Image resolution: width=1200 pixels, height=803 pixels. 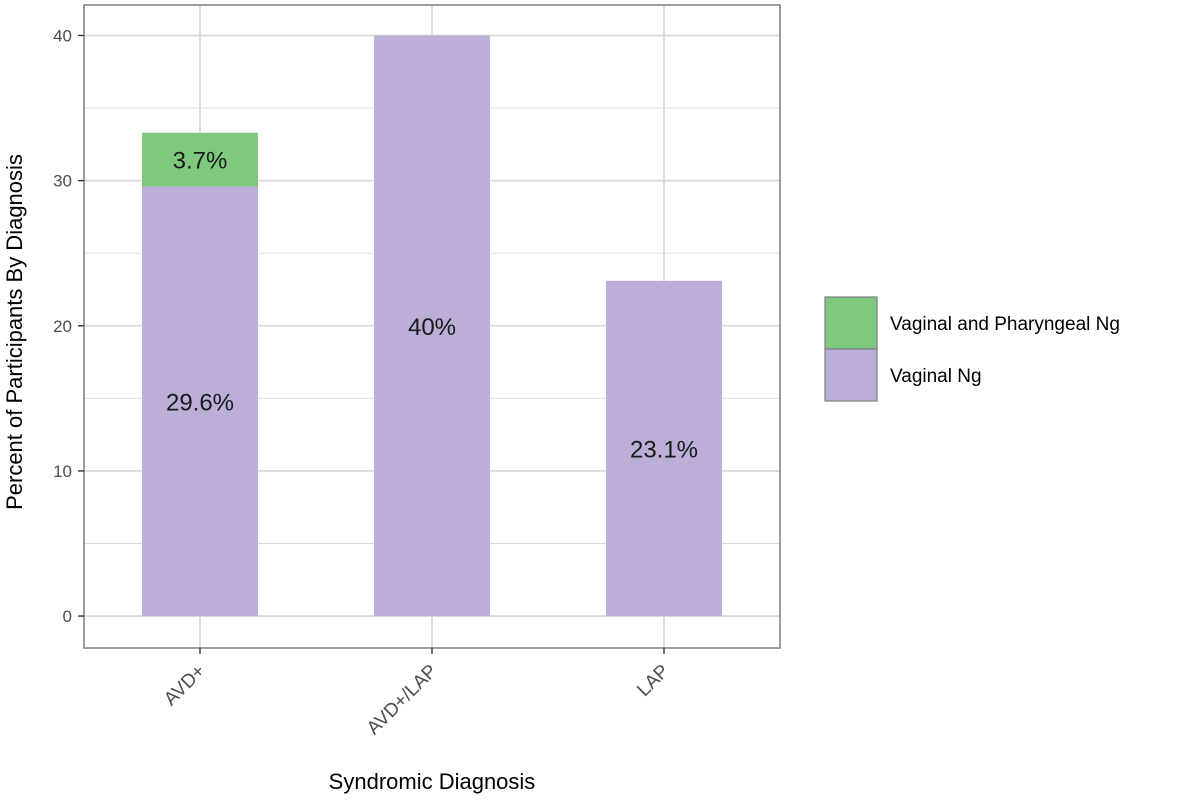 I want to click on bar-value-label: 40%, so click(x=432, y=327).